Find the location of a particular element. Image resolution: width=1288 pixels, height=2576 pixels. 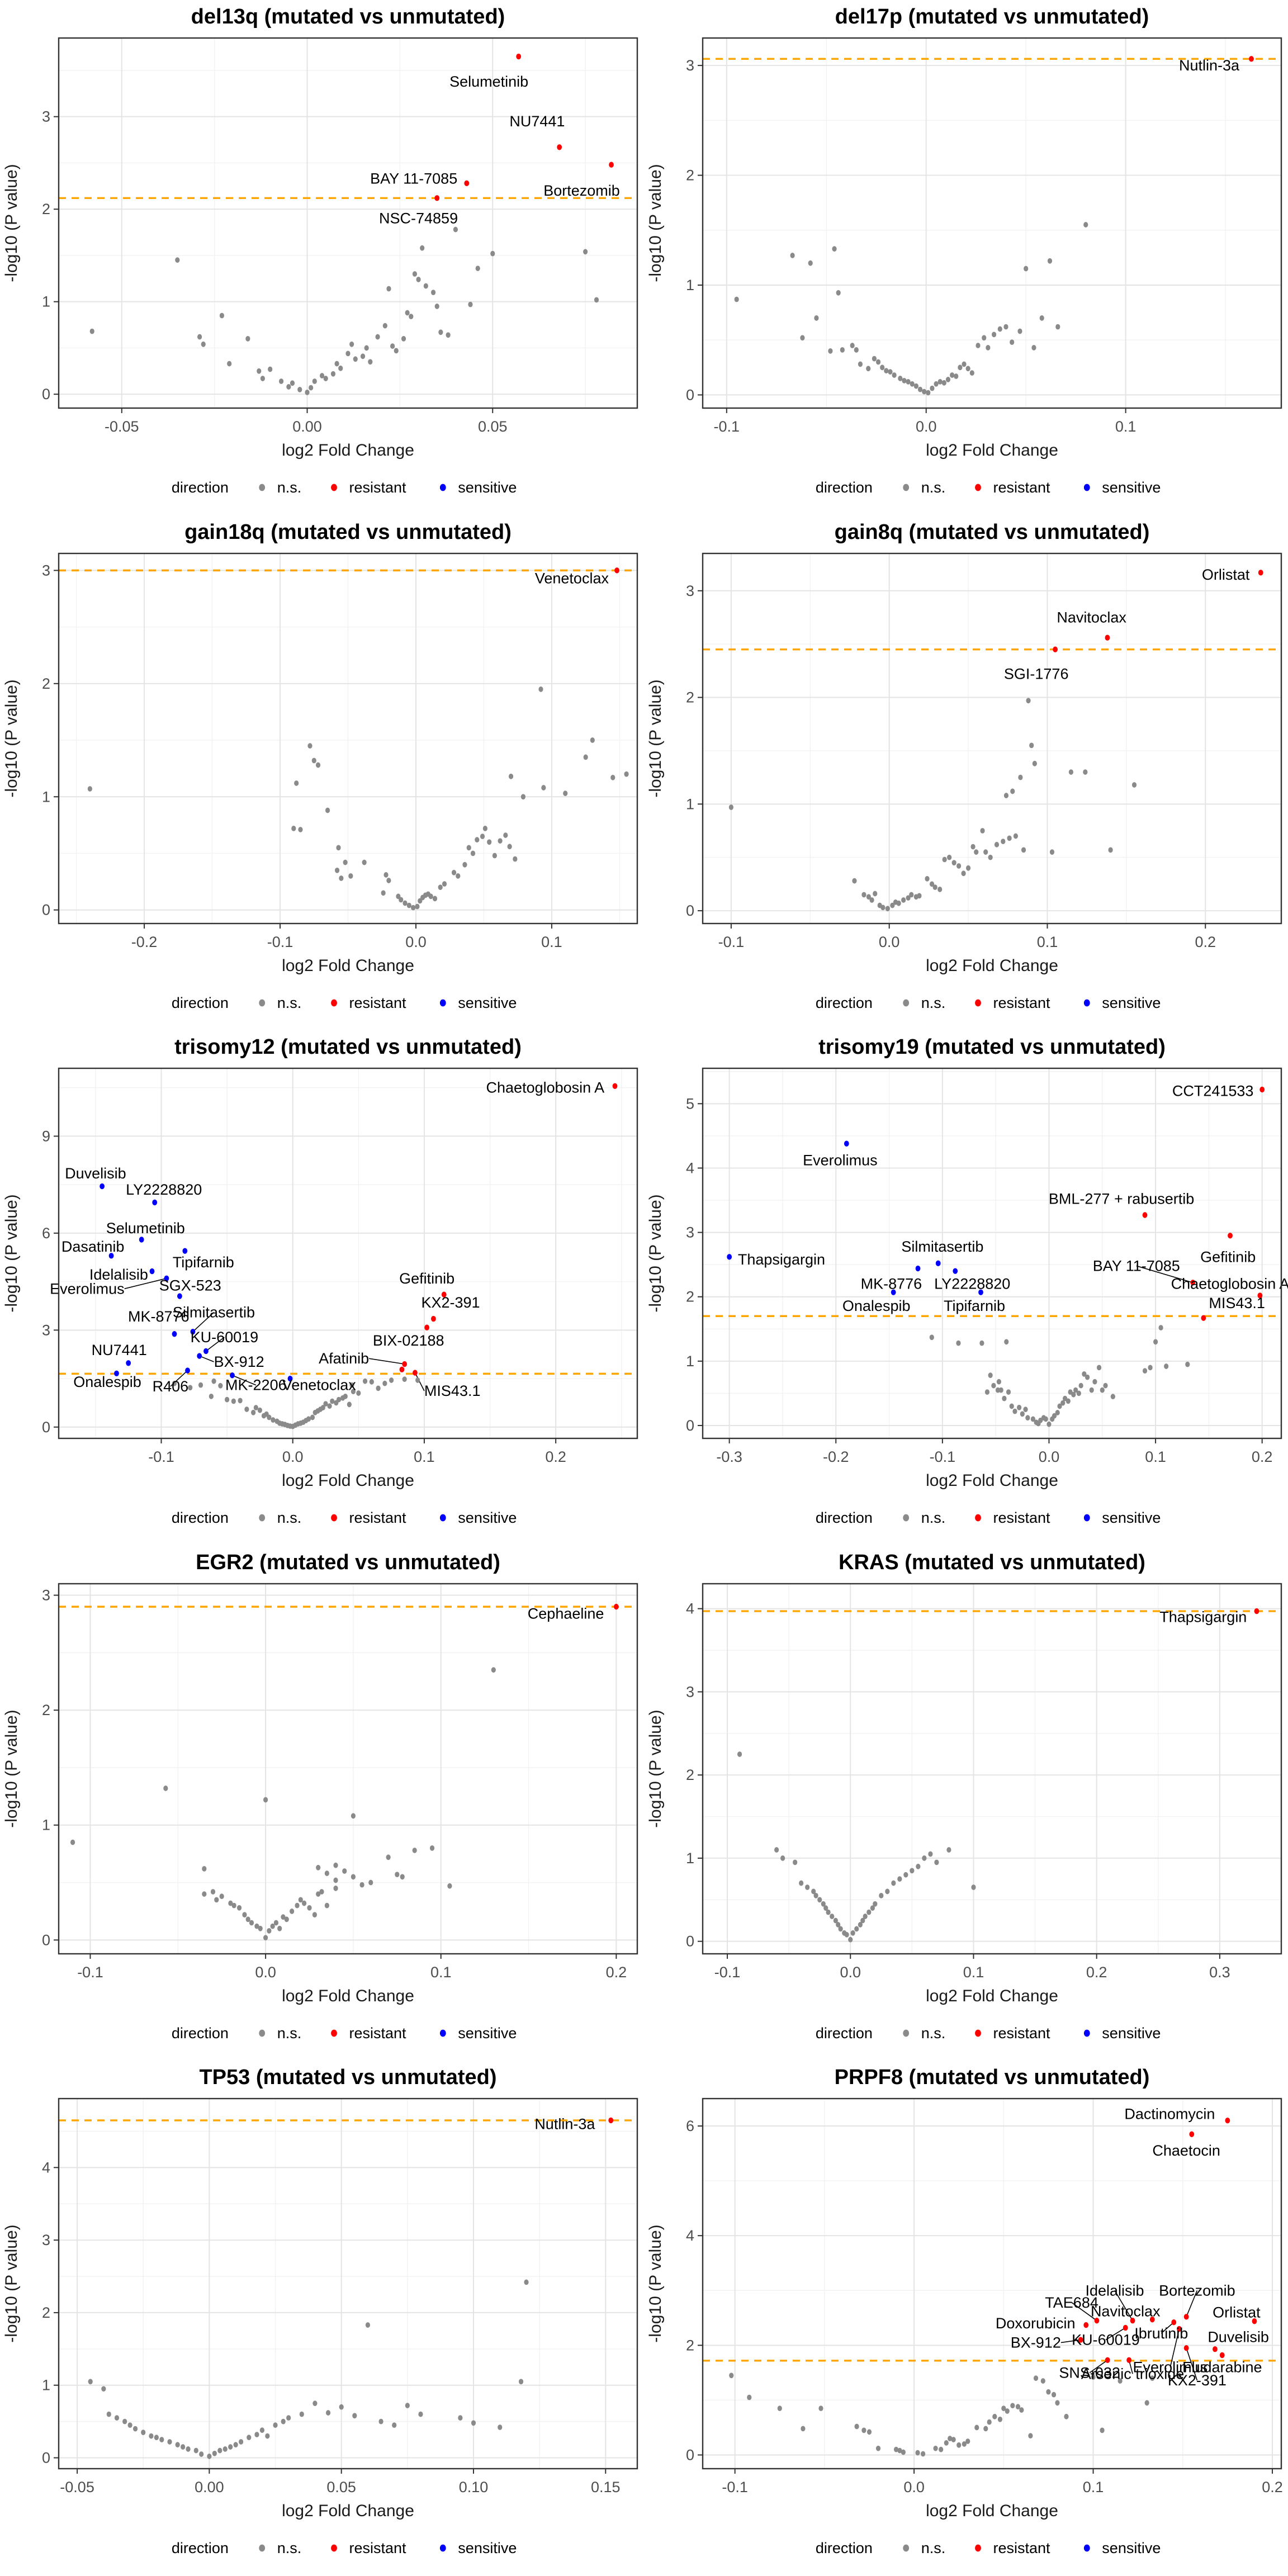

data-point-resistant is located at coordinates (467, 183).